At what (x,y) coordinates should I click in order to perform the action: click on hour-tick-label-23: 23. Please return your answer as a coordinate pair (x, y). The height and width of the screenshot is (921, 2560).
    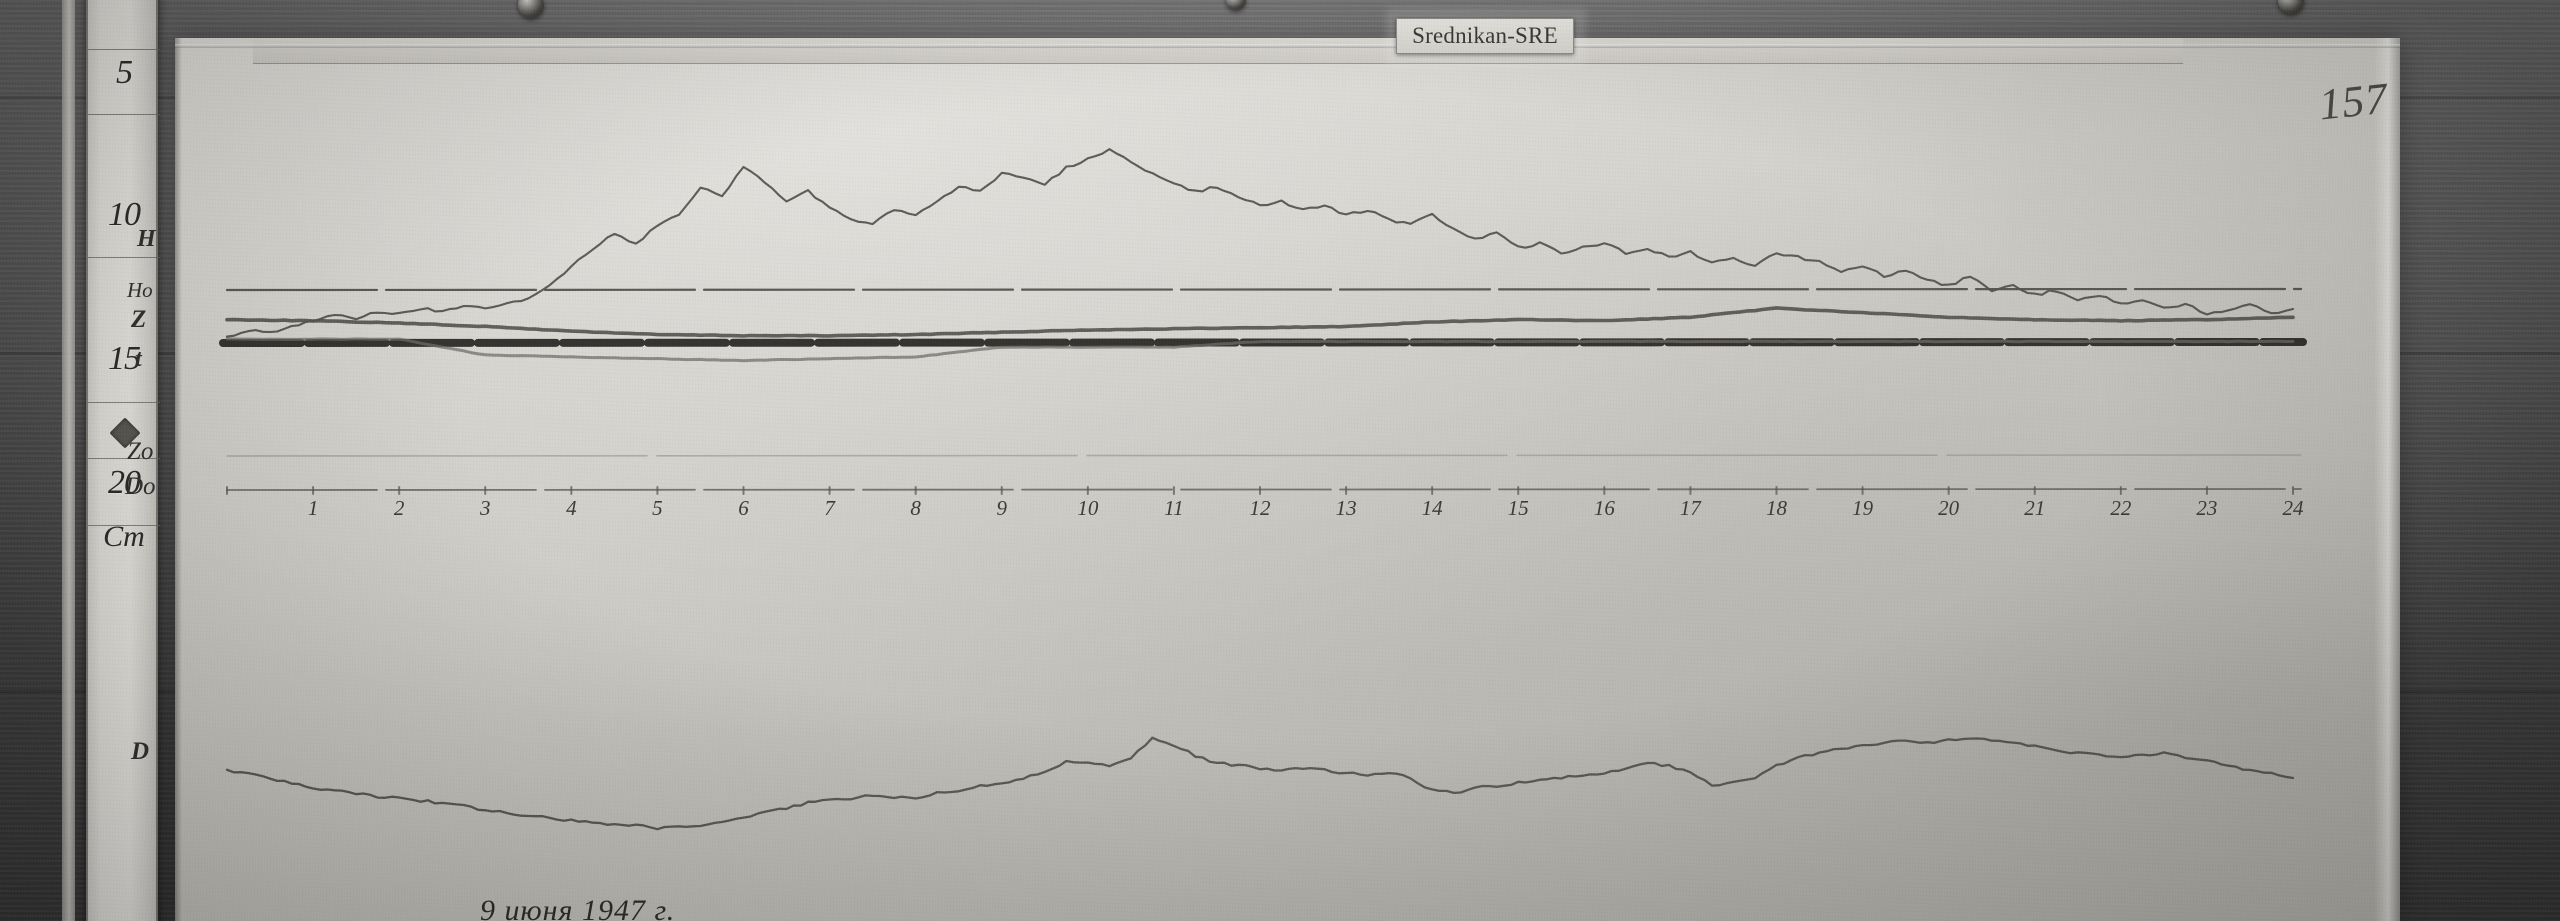
    Looking at the image, I should click on (2207, 508).